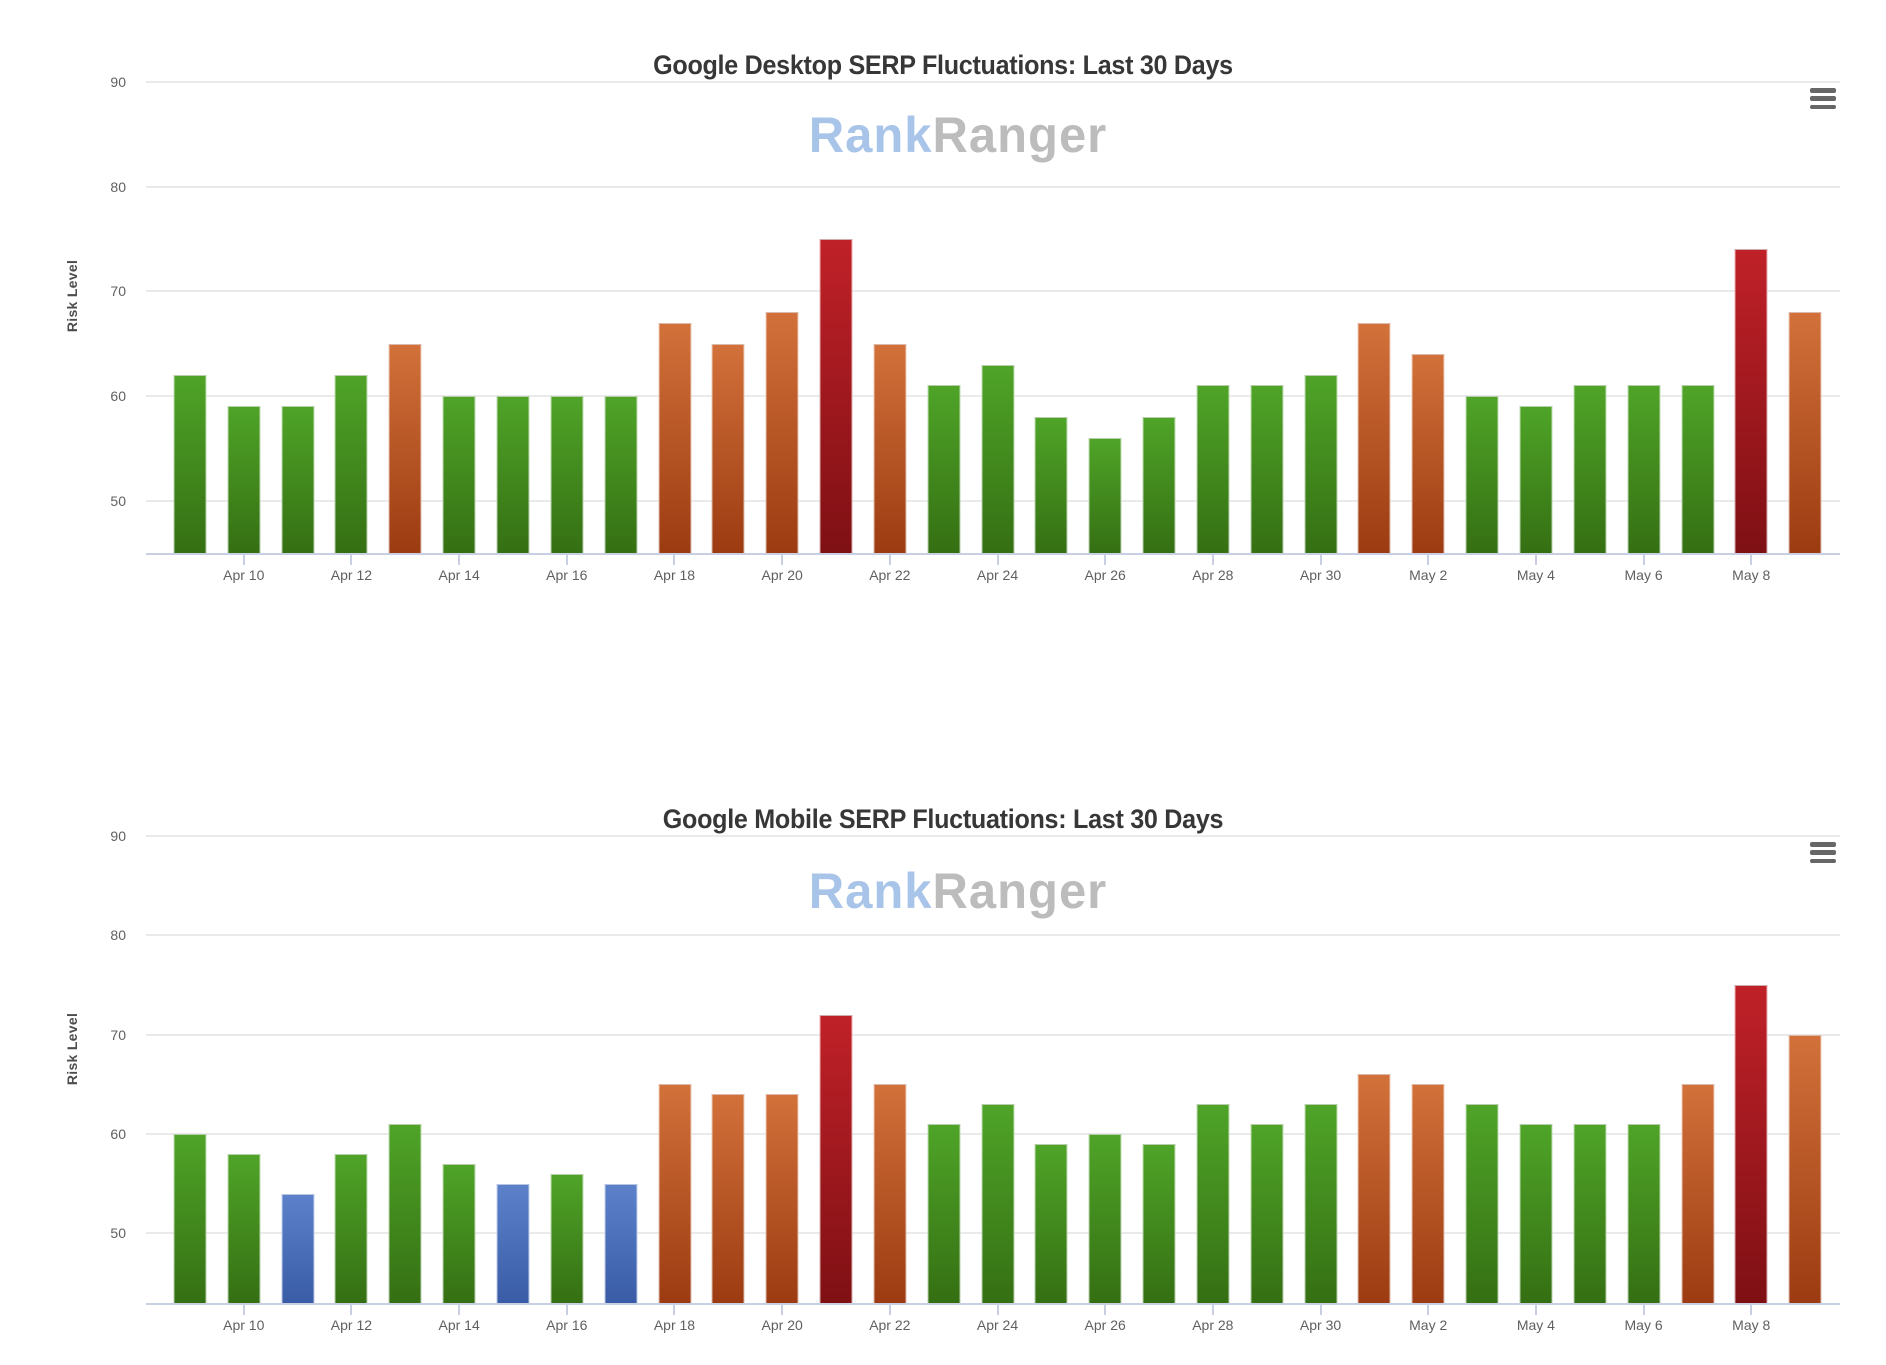  What do you see at coordinates (118, 935) in the screenshot?
I see `y-tick-label: 80` at bounding box center [118, 935].